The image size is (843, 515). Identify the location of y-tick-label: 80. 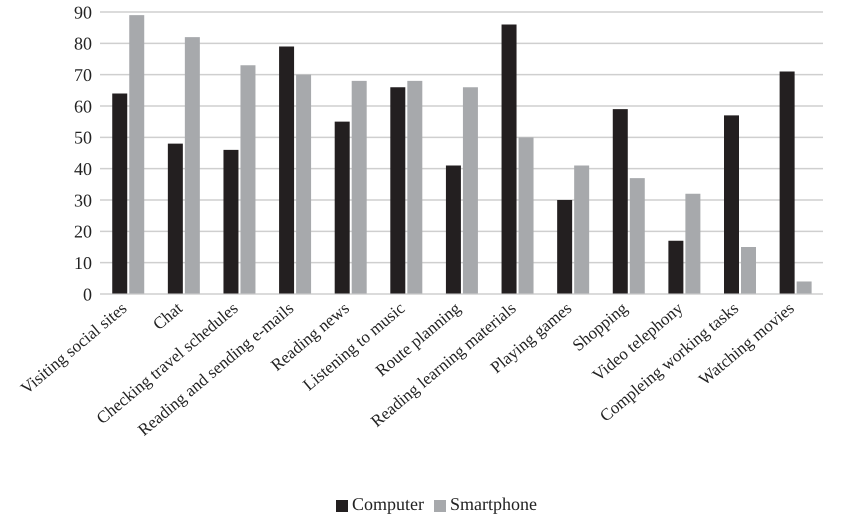
(83, 44).